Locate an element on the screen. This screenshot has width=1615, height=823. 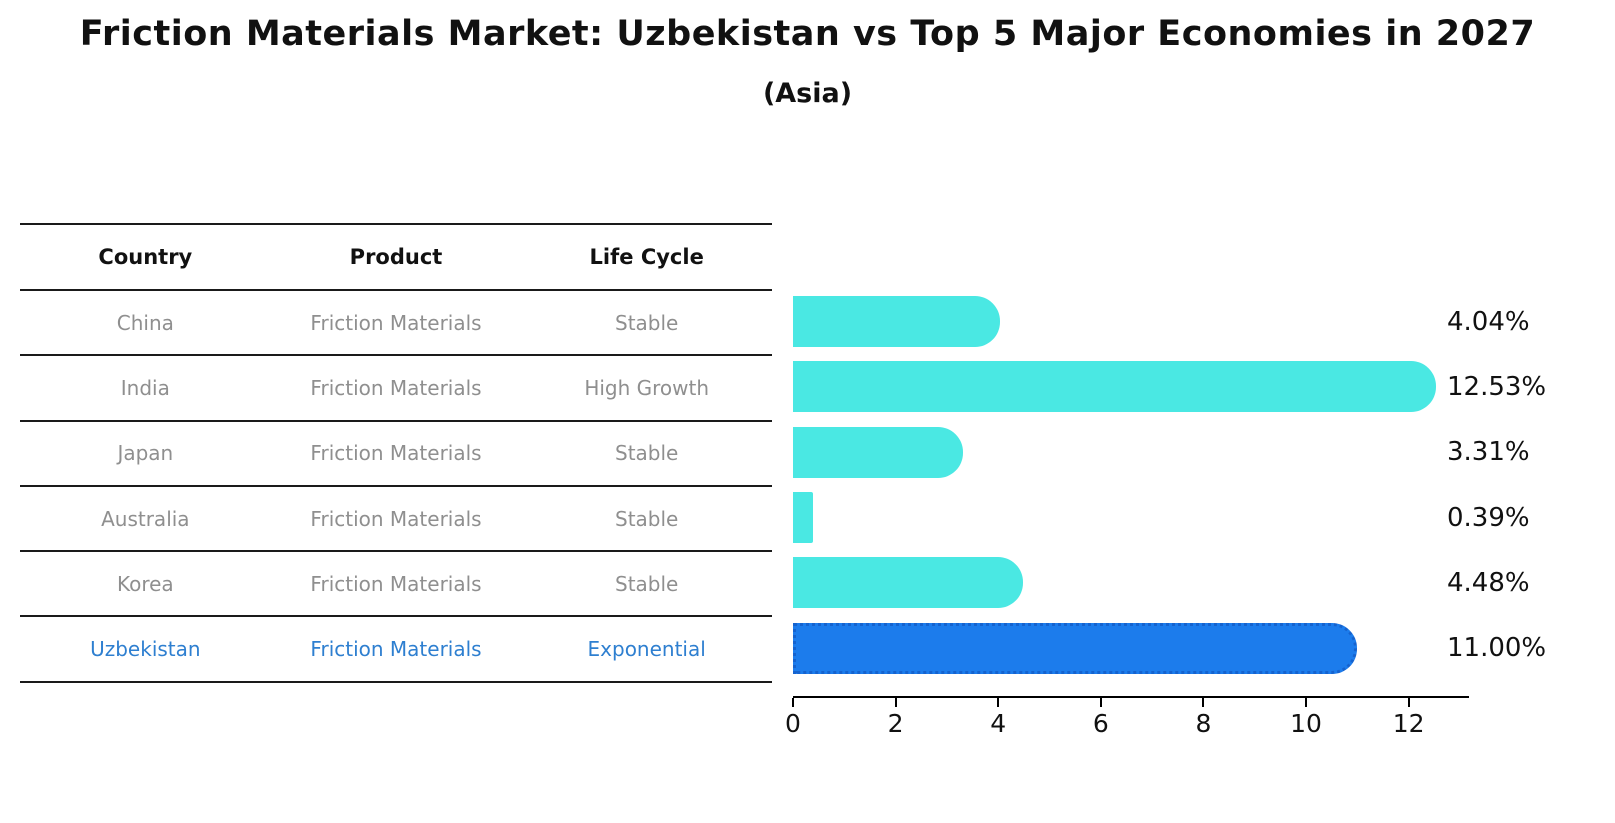
cell-country: Australia is located at coordinates (145, 518).